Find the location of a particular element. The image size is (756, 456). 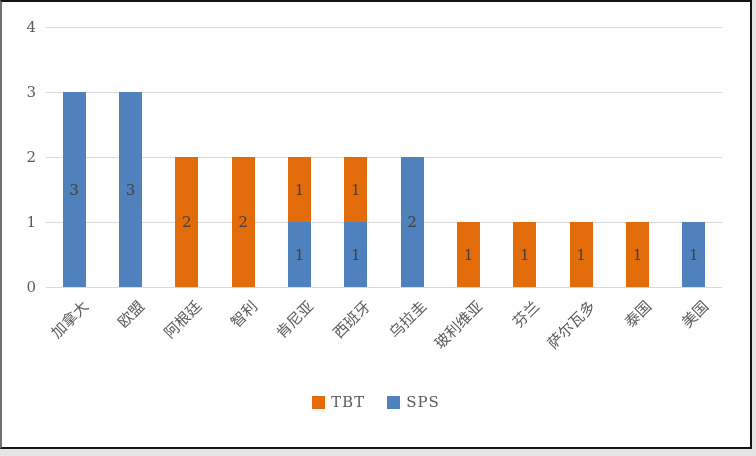

bar-tbt-10: 1 is located at coordinates (581, 254).